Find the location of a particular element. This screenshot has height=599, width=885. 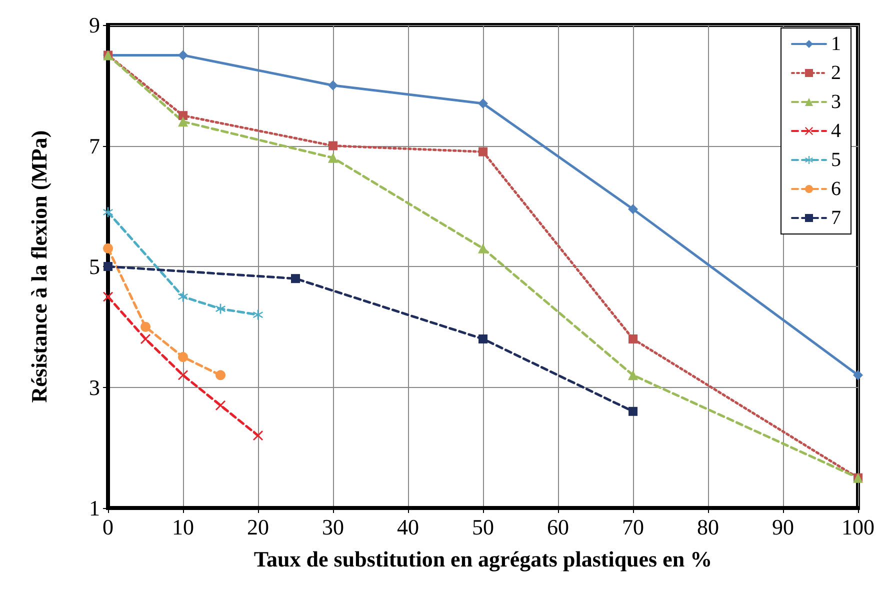

x-tick-label: 90 is located at coordinates (783, 527).